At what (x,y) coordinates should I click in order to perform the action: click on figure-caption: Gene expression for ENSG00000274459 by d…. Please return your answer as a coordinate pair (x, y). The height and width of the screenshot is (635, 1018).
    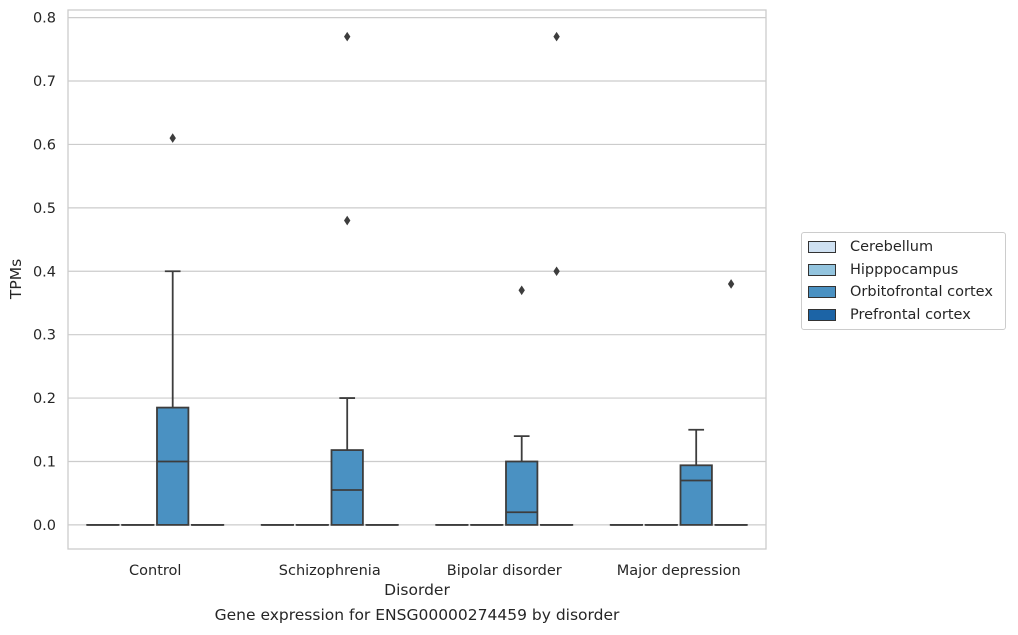
    Looking at the image, I should click on (417, 615).